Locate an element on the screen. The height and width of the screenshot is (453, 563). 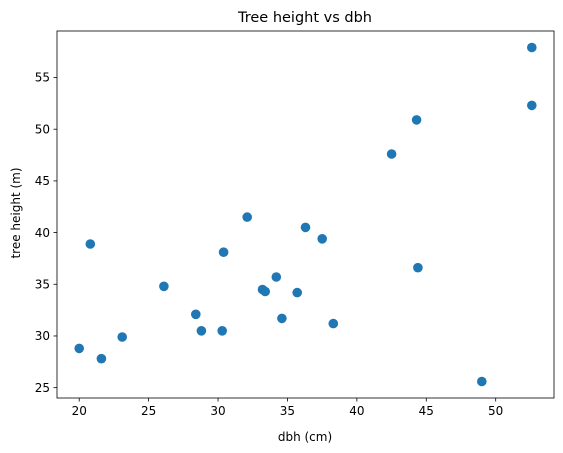
y-tick-label: 55 is located at coordinates (42, 78).